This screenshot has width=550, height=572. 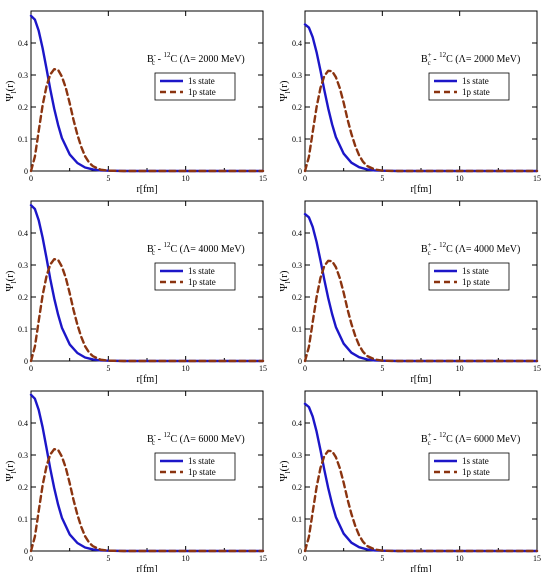 What do you see at coordinates (470, 249) in the screenshot?
I see `panel-annotation: B+ c - 12C (Λ= 4000 MeV)` at bounding box center [470, 249].